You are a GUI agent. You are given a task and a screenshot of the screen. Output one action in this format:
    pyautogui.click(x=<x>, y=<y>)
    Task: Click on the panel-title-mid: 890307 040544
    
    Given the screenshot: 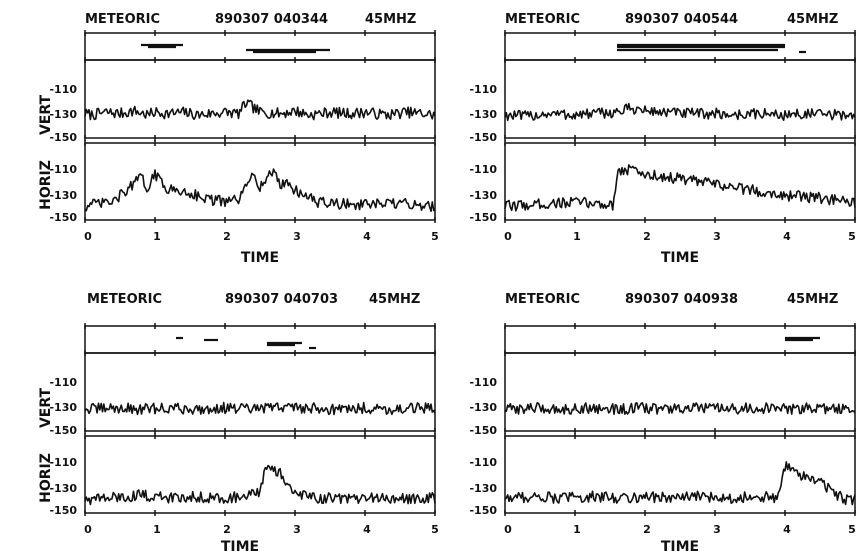 What is the action you would take?
    pyautogui.click(x=681, y=19)
    